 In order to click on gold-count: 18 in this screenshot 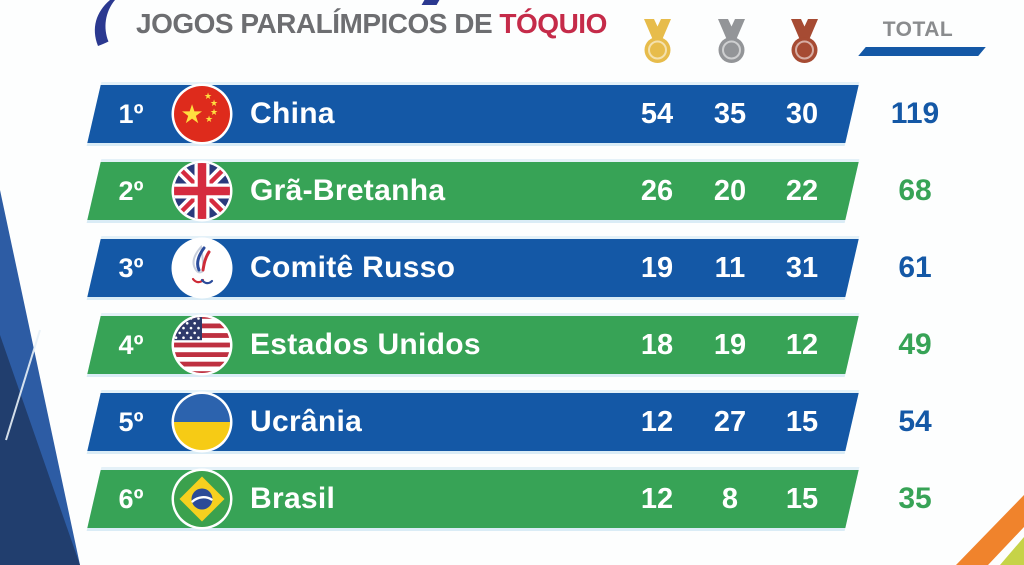, I will do `click(657, 345)`.